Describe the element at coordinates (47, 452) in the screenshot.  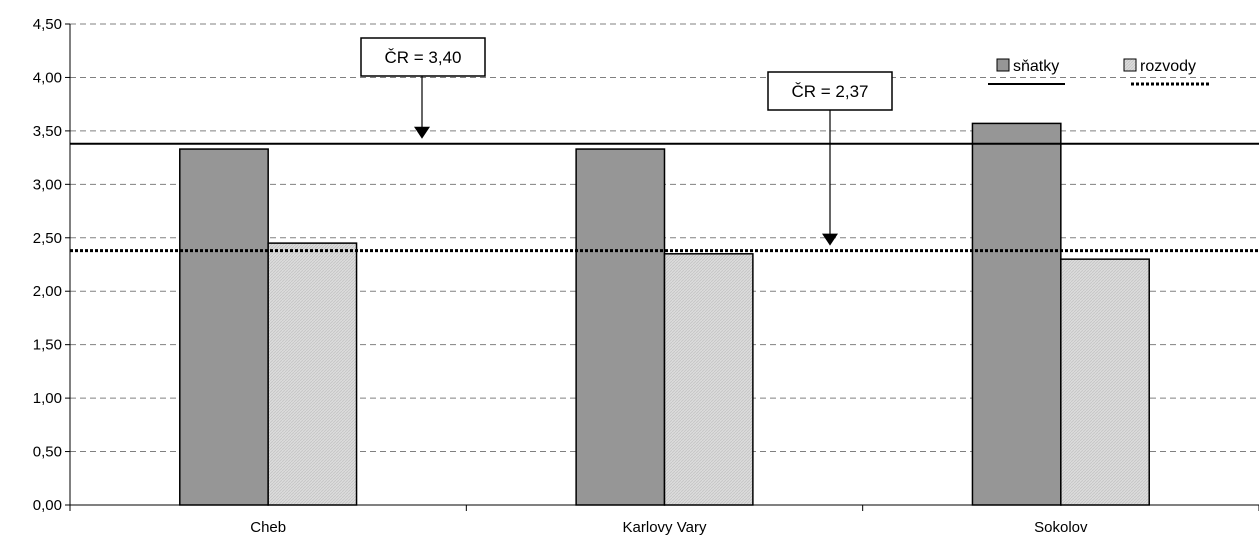
I see `y-tick-label: 0,50` at that location.